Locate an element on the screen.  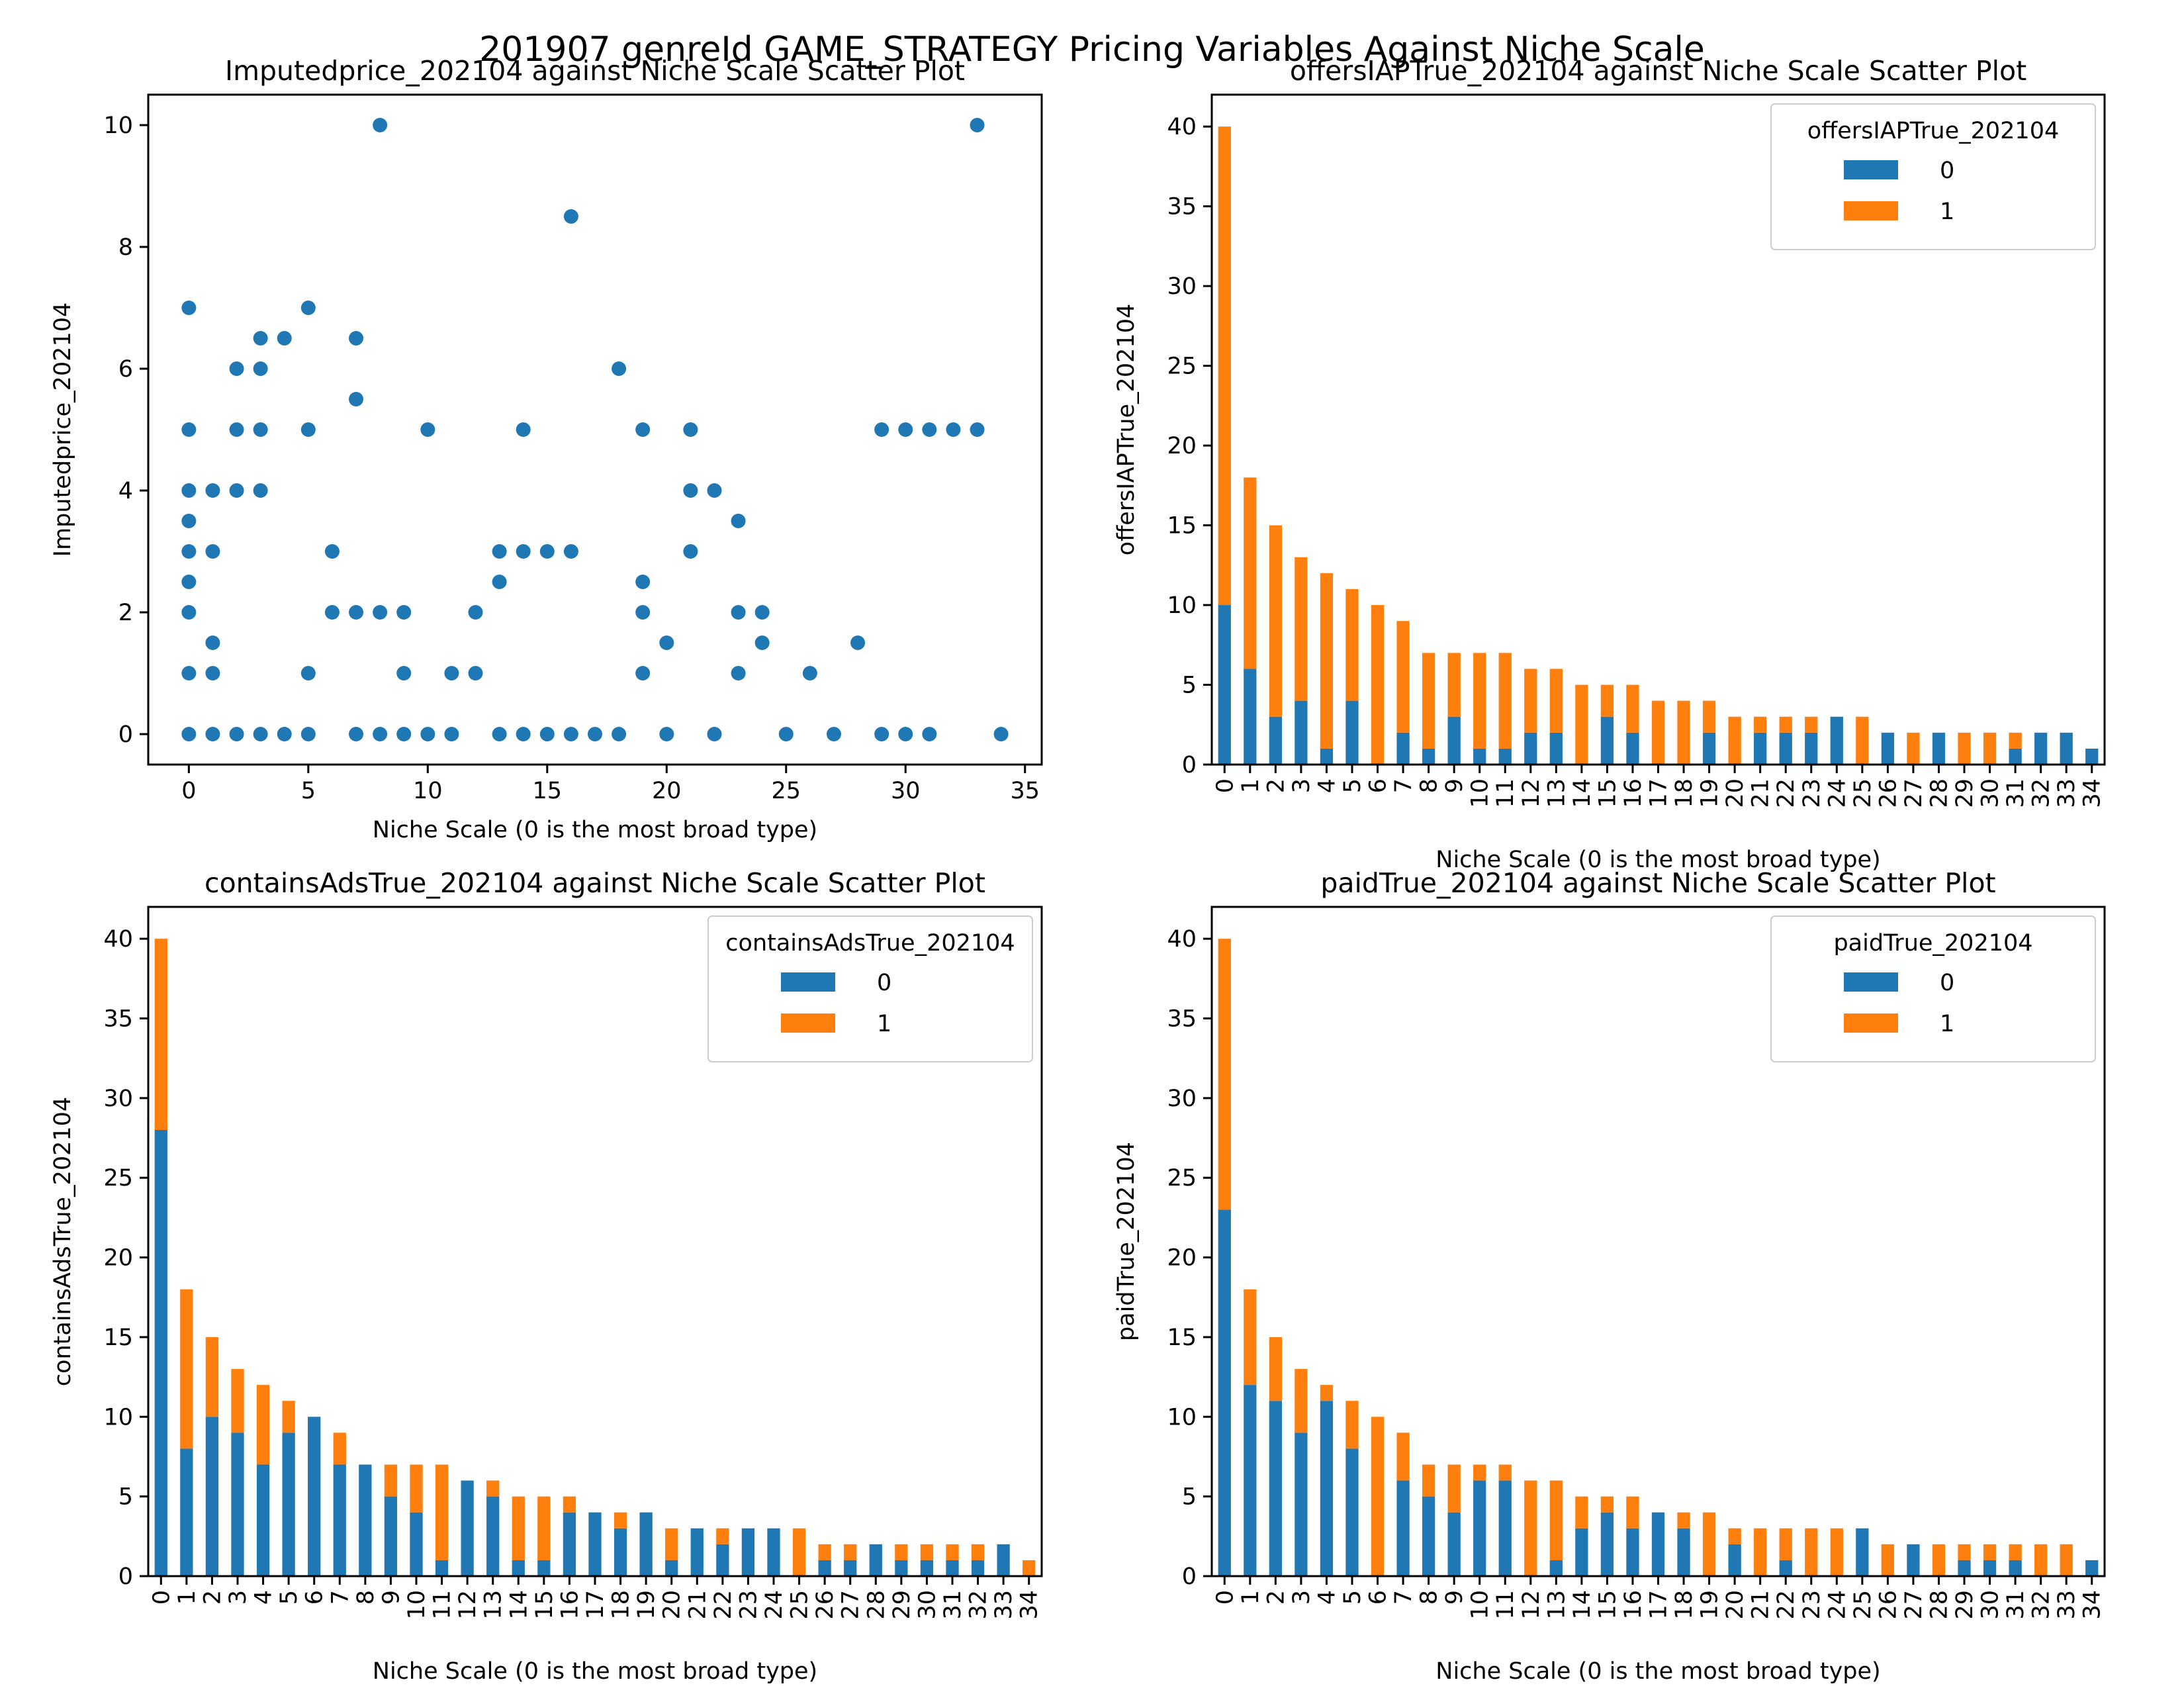
y-tick-label: 20 is located at coordinates (118, 1258).